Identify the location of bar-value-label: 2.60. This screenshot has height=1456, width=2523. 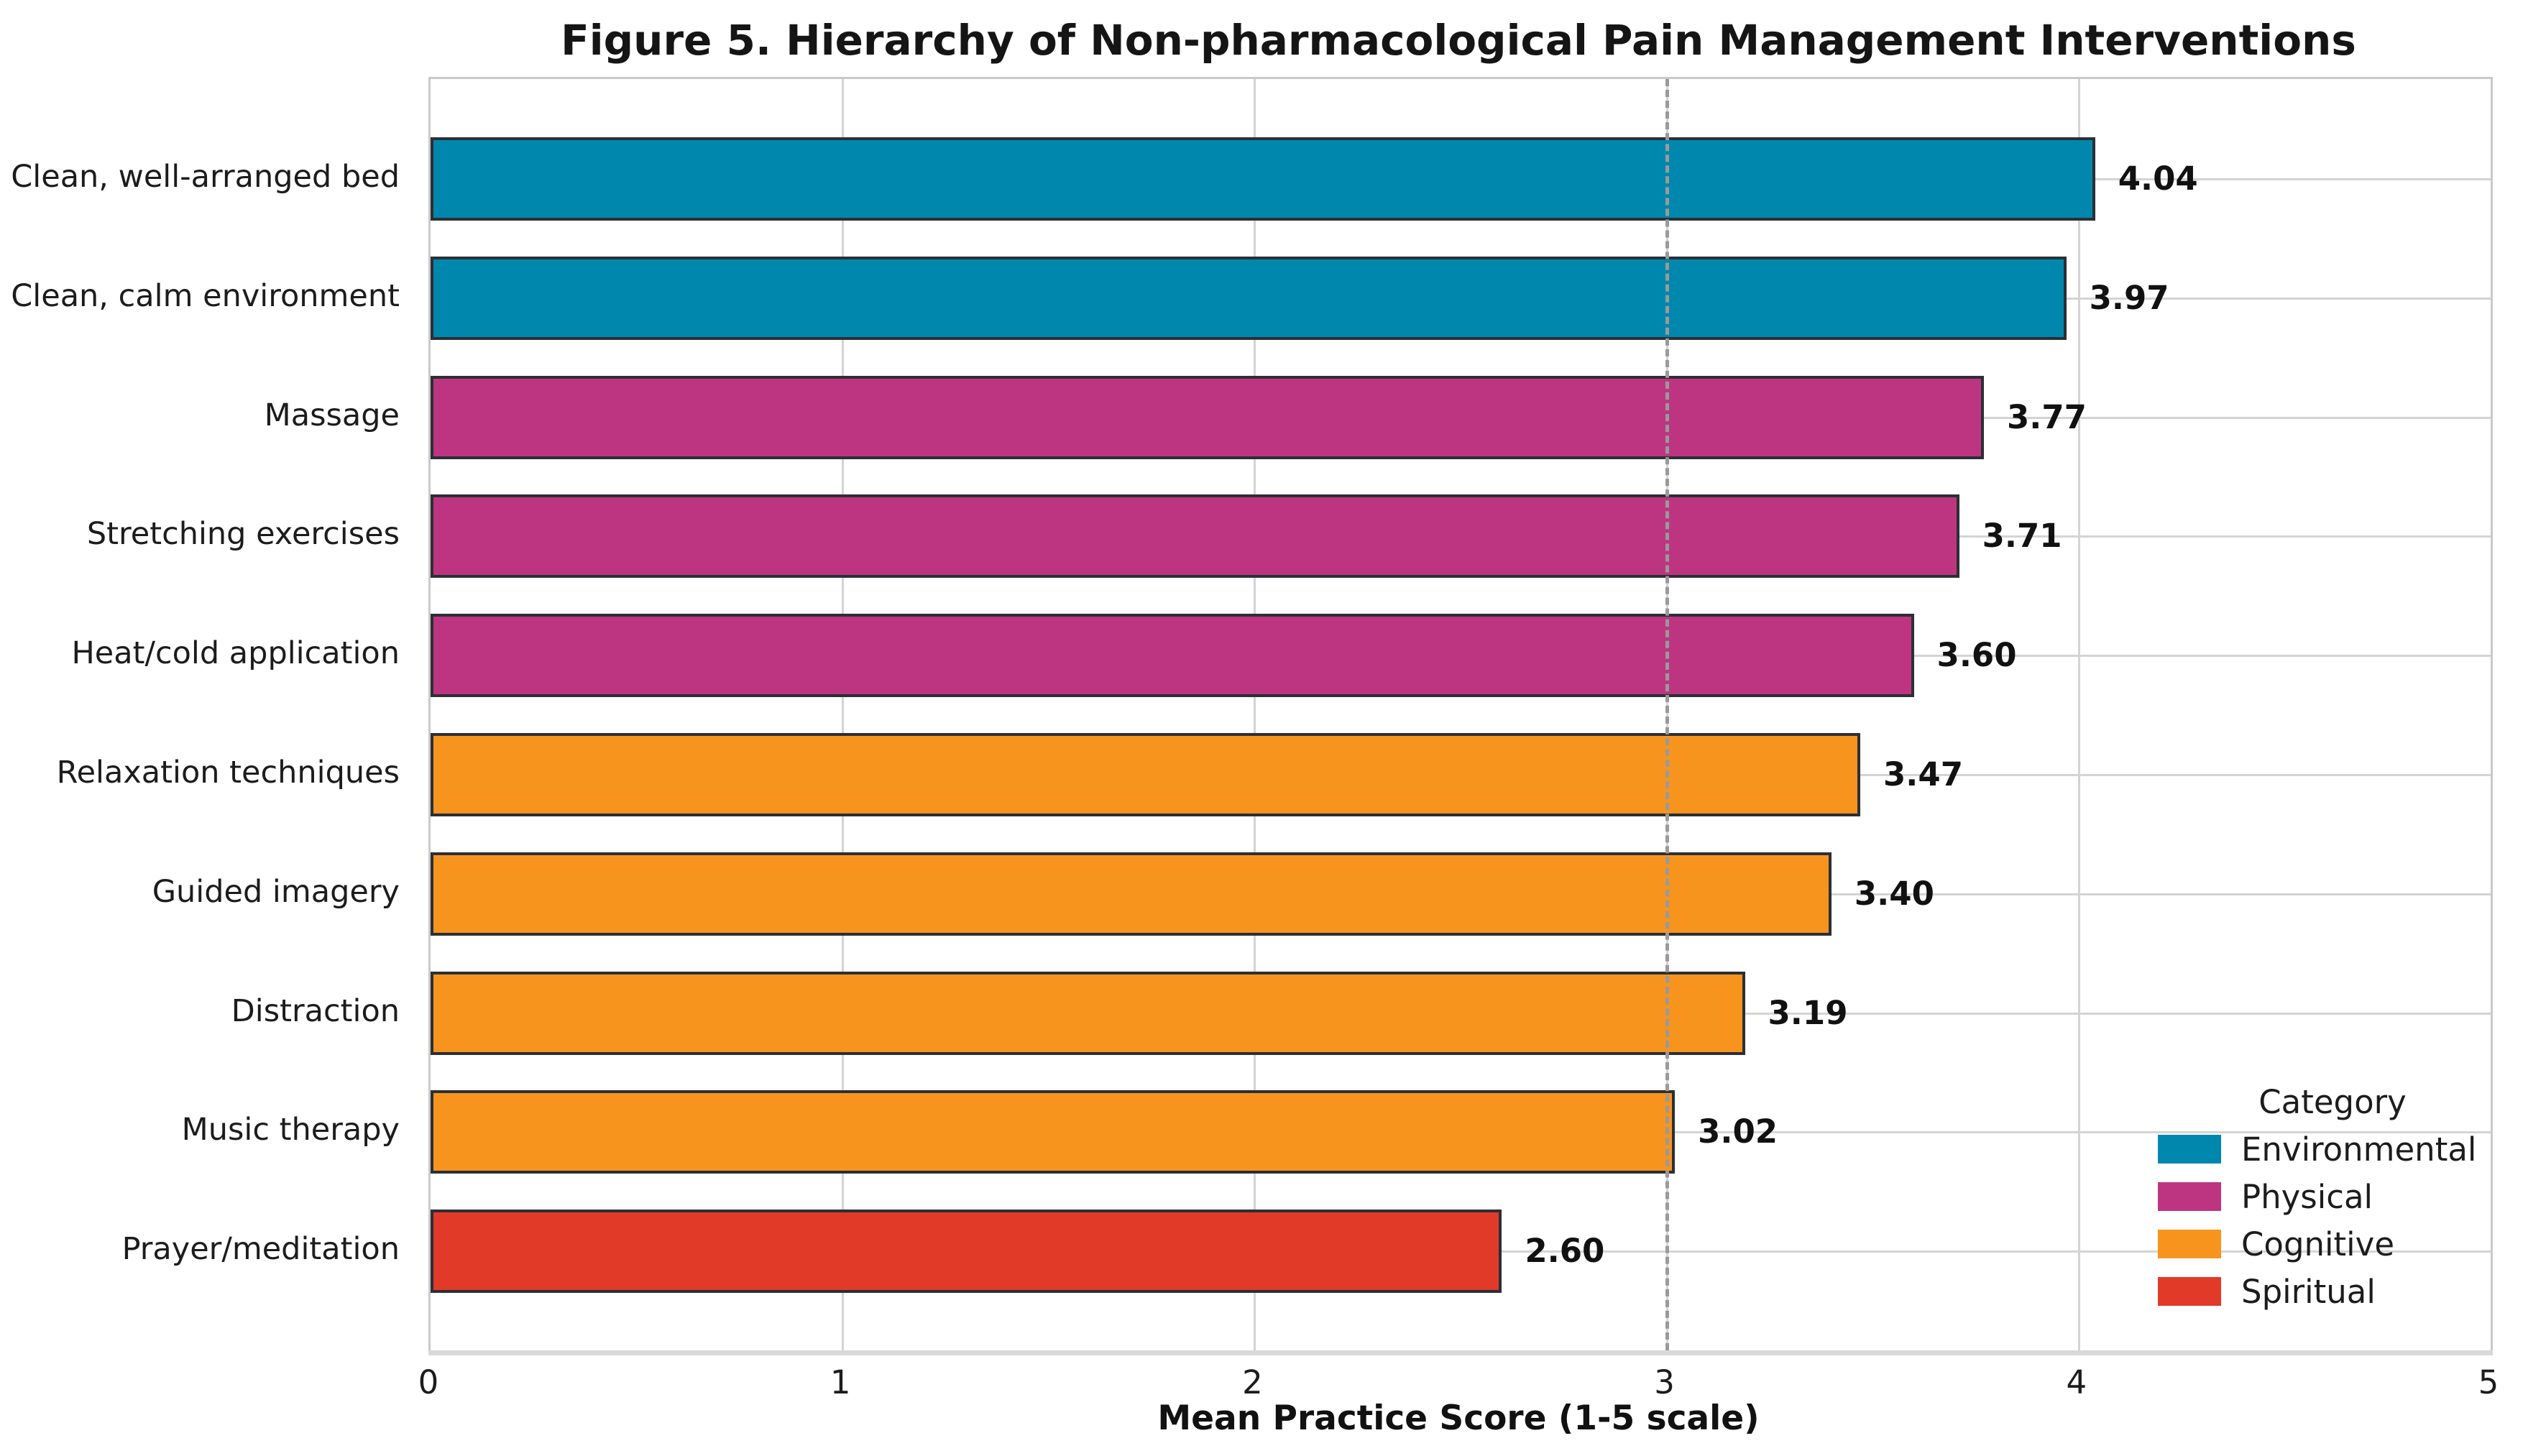
(1565, 1251).